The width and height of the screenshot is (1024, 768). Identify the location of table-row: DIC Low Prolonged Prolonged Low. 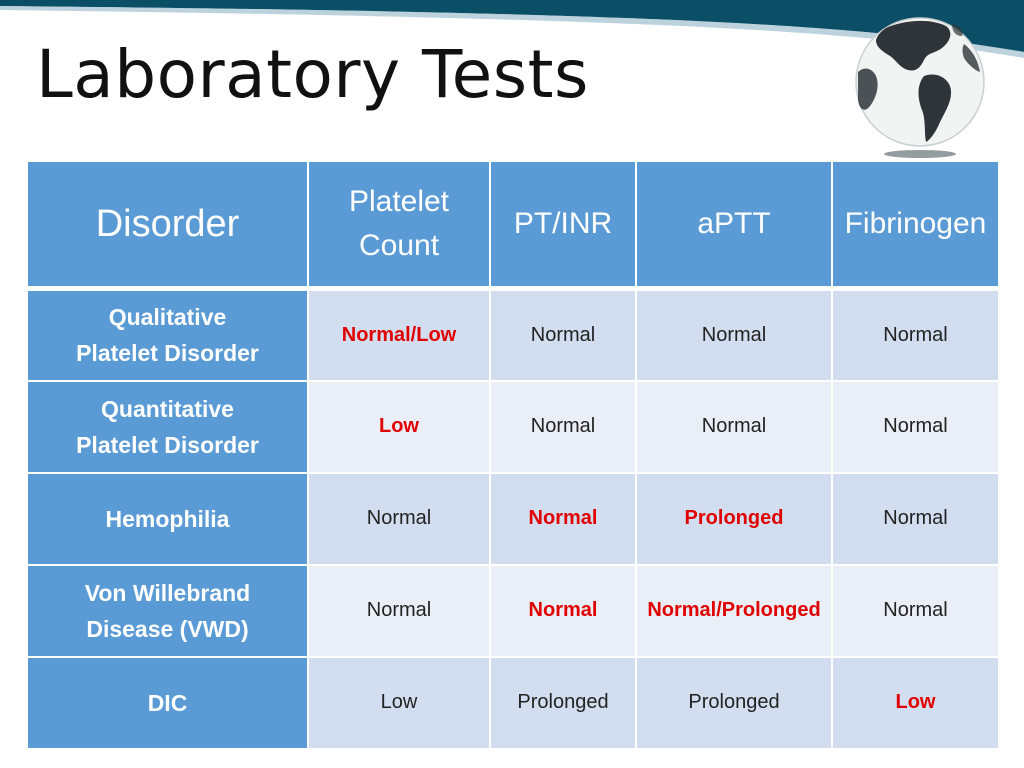
(513, 703).